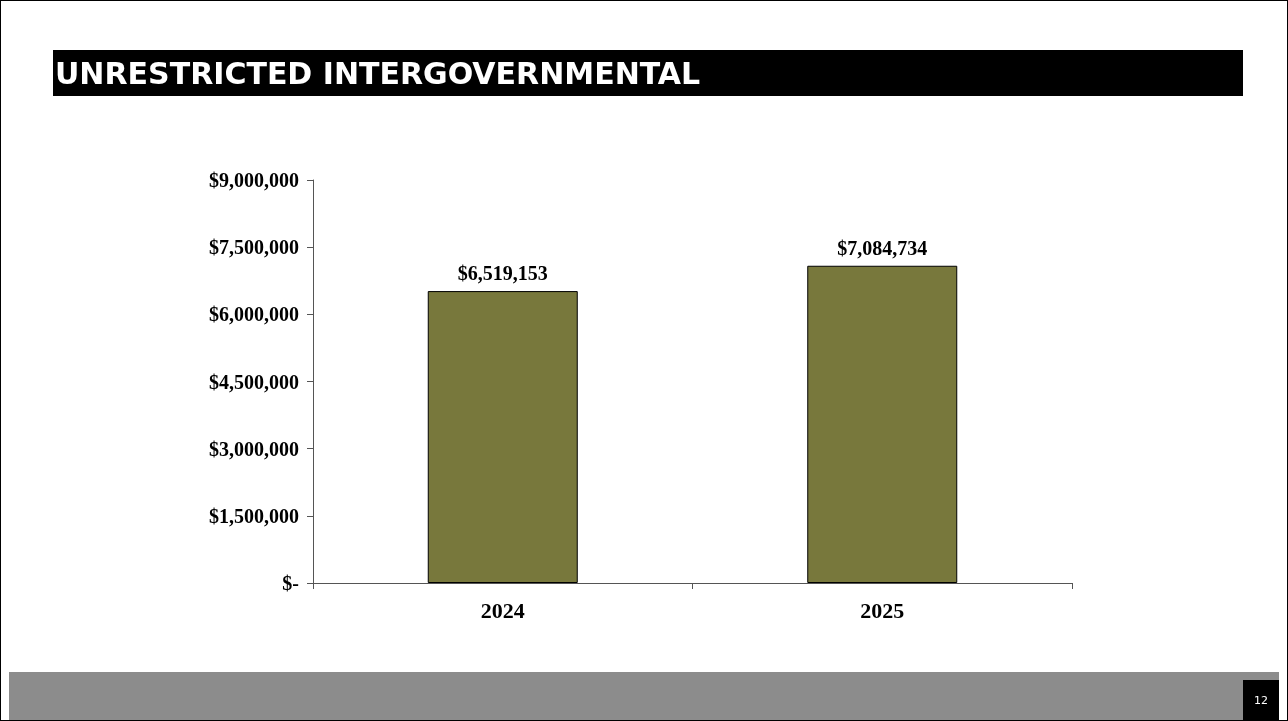 The image size is (1288, 721). Describe the element at coordinates (882, 247) in the screenshot. I see `data-label: $7,084,734` at that location.